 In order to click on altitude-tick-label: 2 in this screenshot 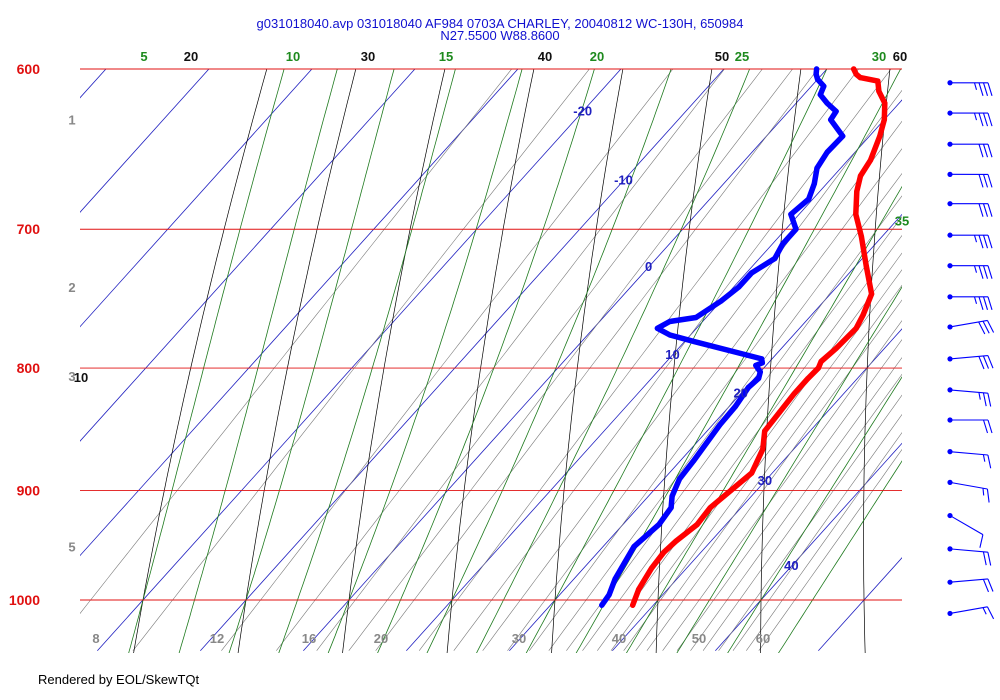, I will do `click(71, 287)`.